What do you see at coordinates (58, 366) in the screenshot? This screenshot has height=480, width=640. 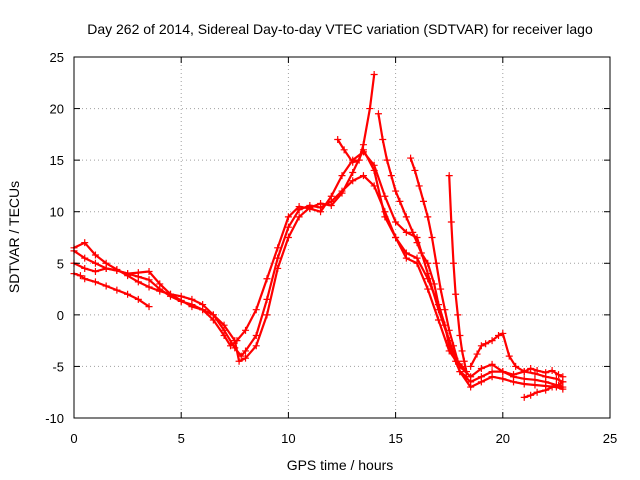 I see `y-tick-label: -5` at bounding box center [58, 366].